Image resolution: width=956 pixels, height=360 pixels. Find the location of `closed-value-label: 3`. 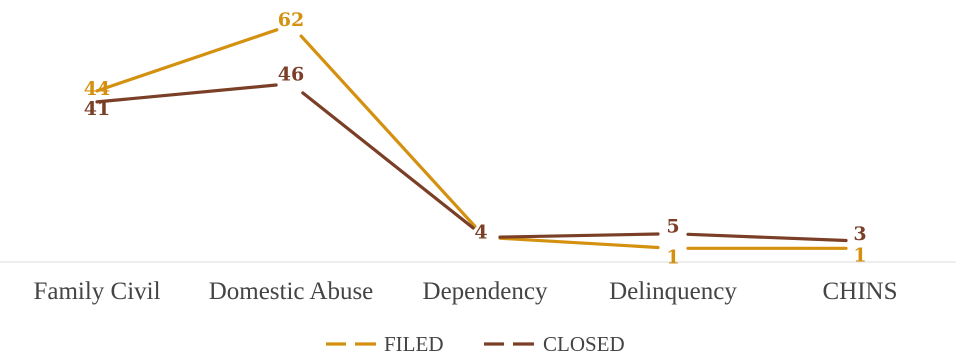

closed-value-label: 3 is located at coordinates (859, 234).